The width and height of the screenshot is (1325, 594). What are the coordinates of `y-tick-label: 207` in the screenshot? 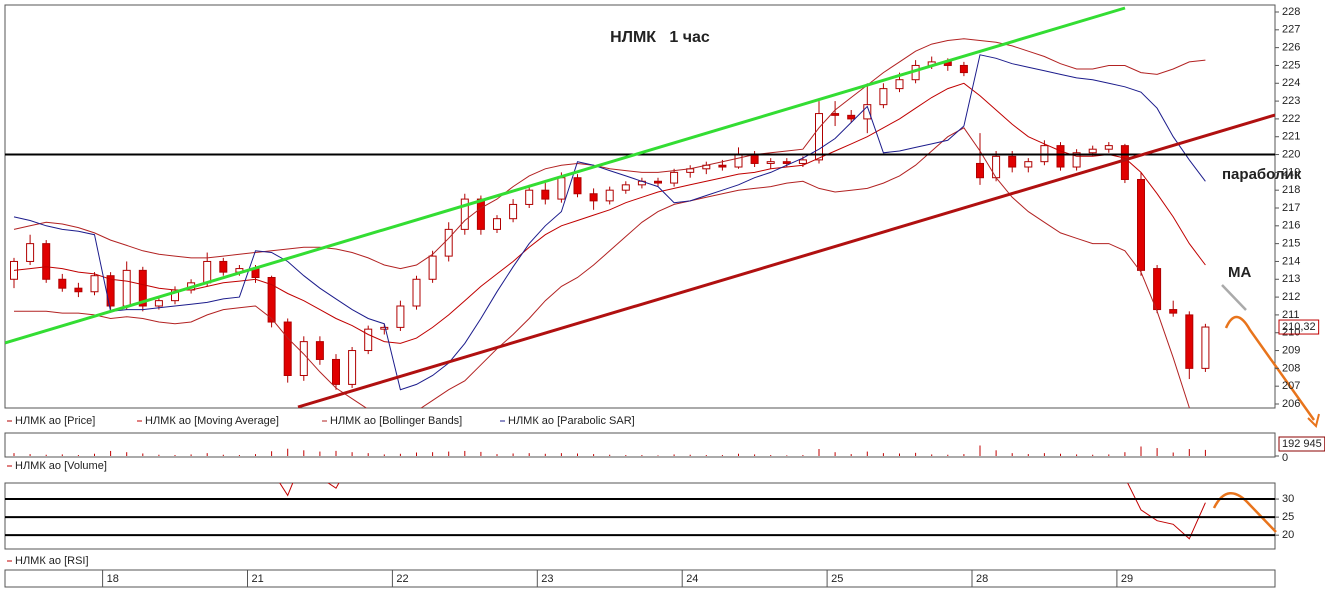 It's located at (1291, 386).